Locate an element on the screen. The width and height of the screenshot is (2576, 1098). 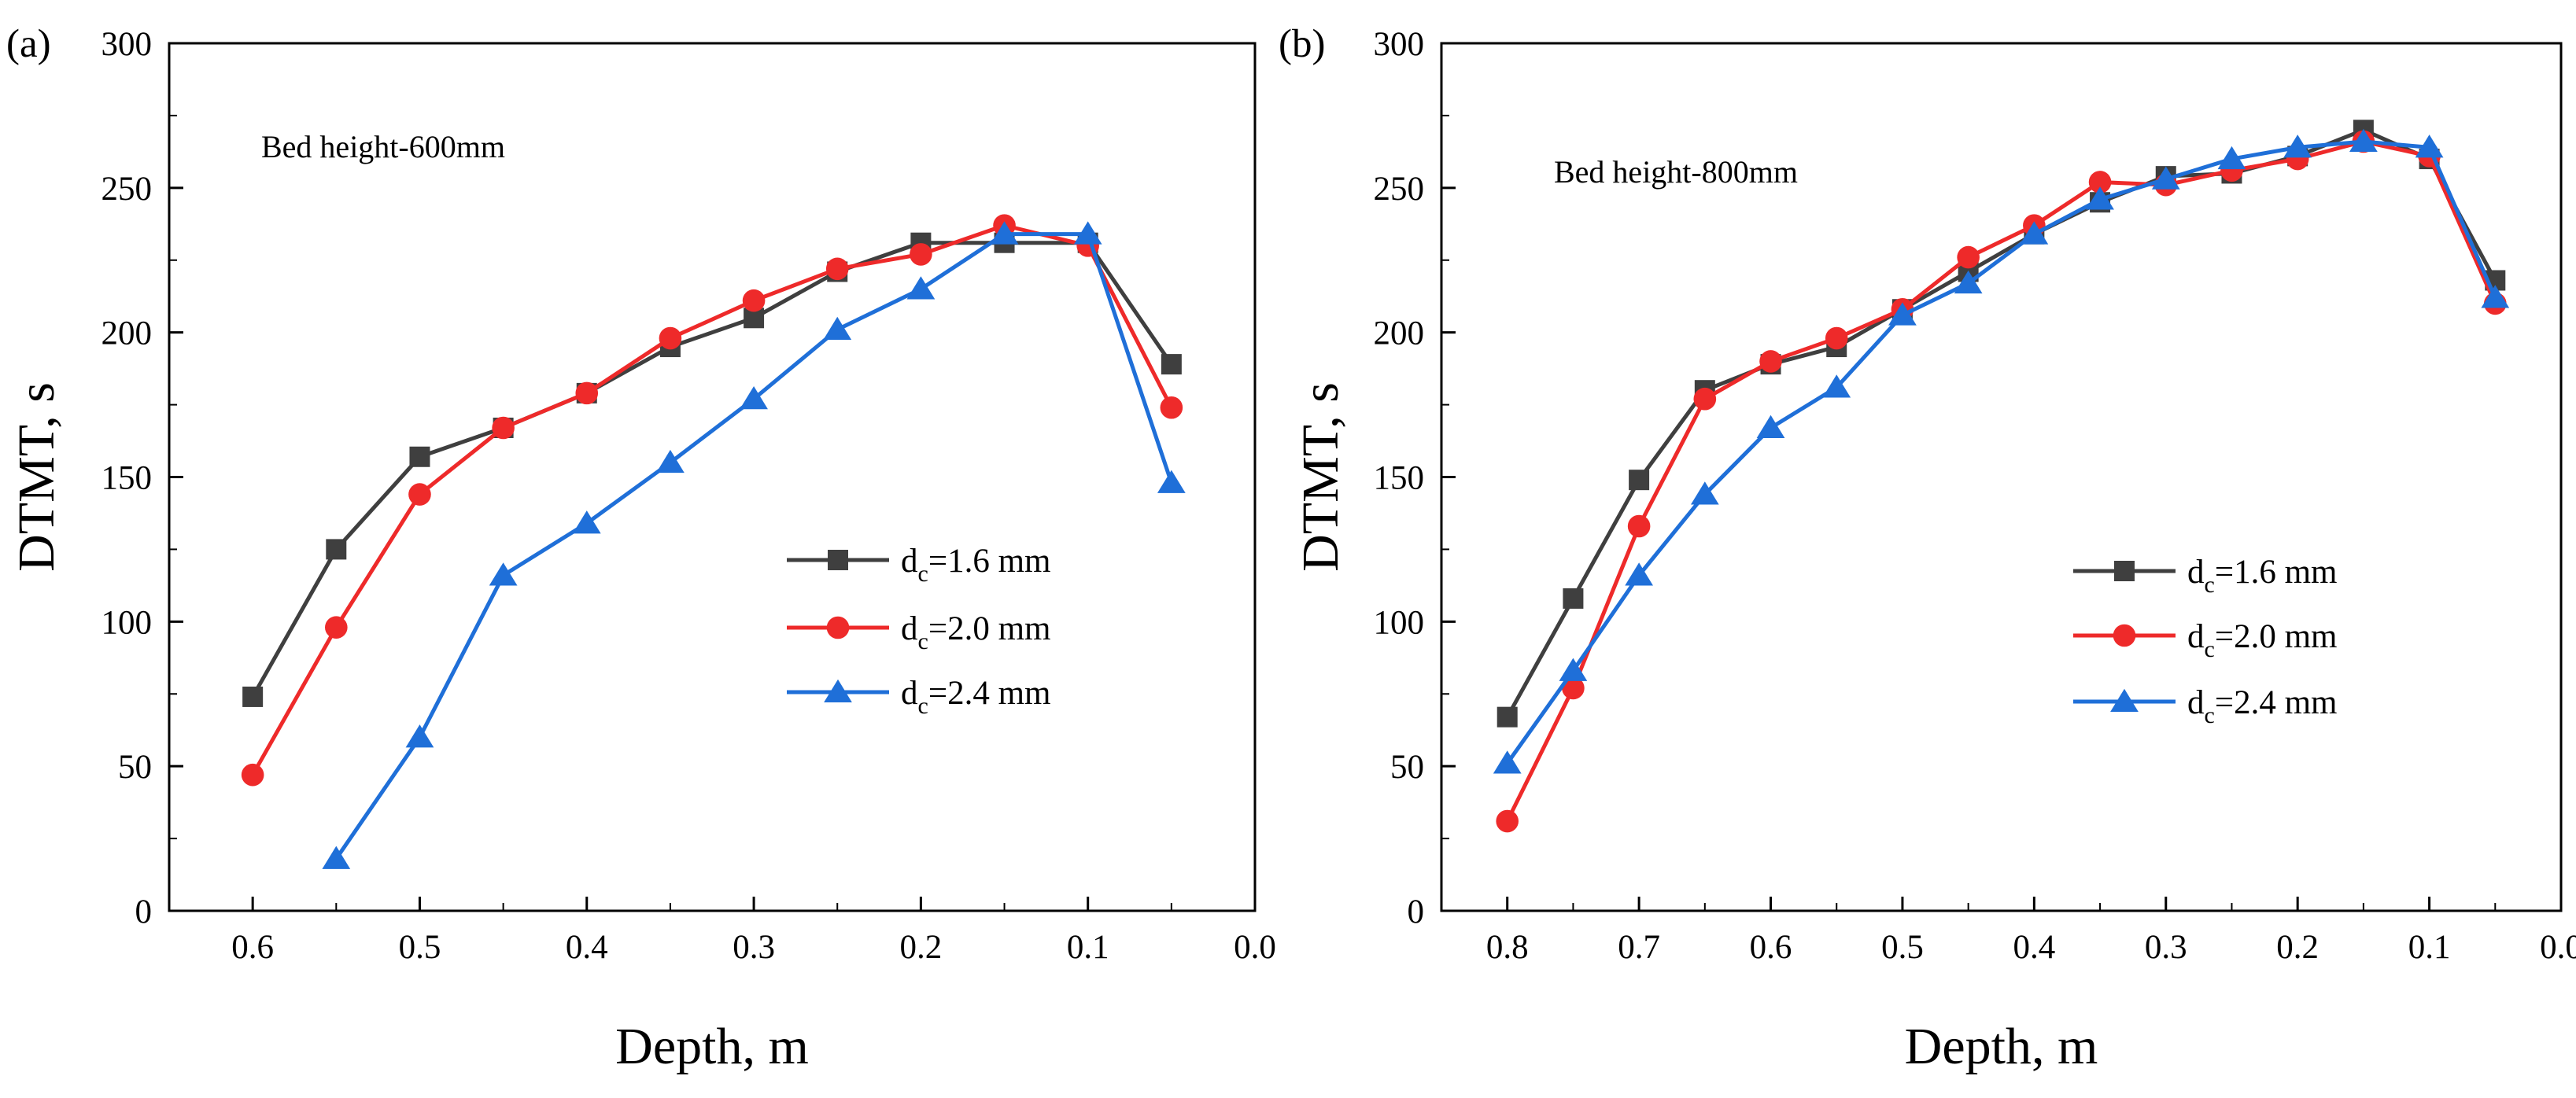
panel-label: (b) is located at coordinates (1302, 44).